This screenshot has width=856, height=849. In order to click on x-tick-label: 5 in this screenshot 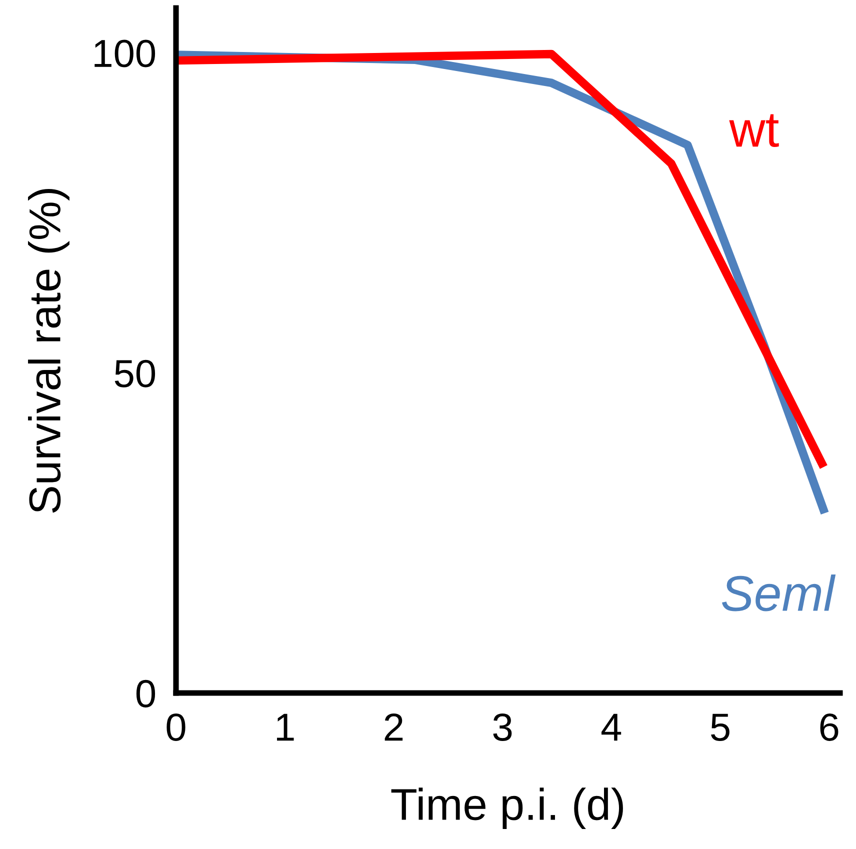, I will do `click(720, 728)`.